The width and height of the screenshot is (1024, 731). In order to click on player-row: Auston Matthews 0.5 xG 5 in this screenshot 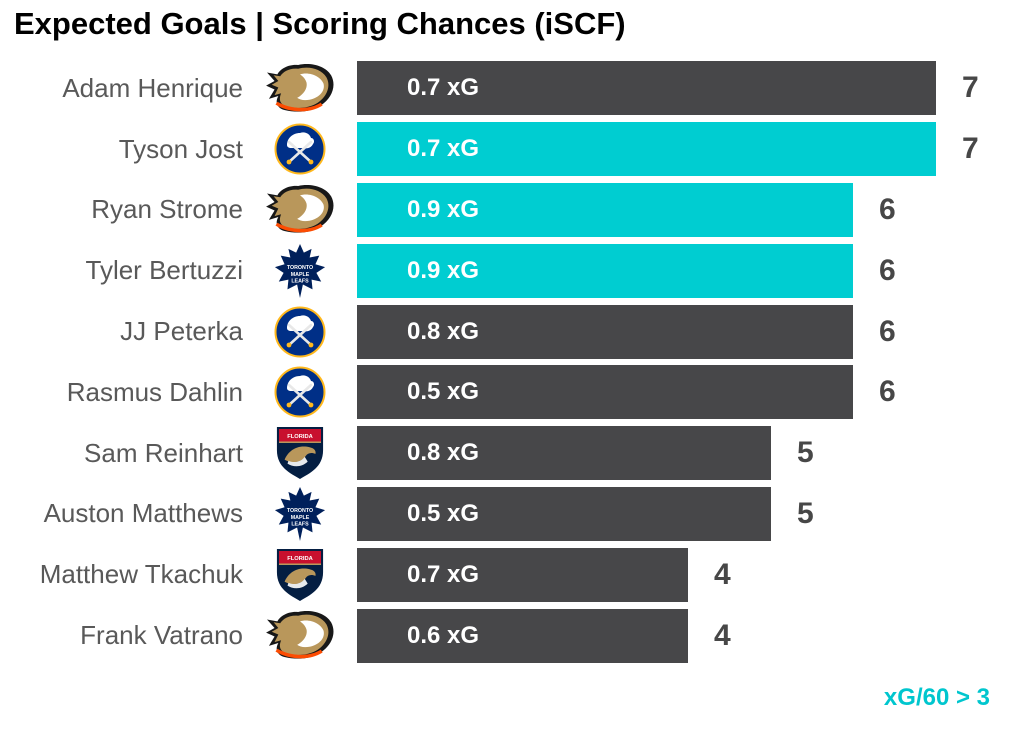, I will do `click(512, 514)`.